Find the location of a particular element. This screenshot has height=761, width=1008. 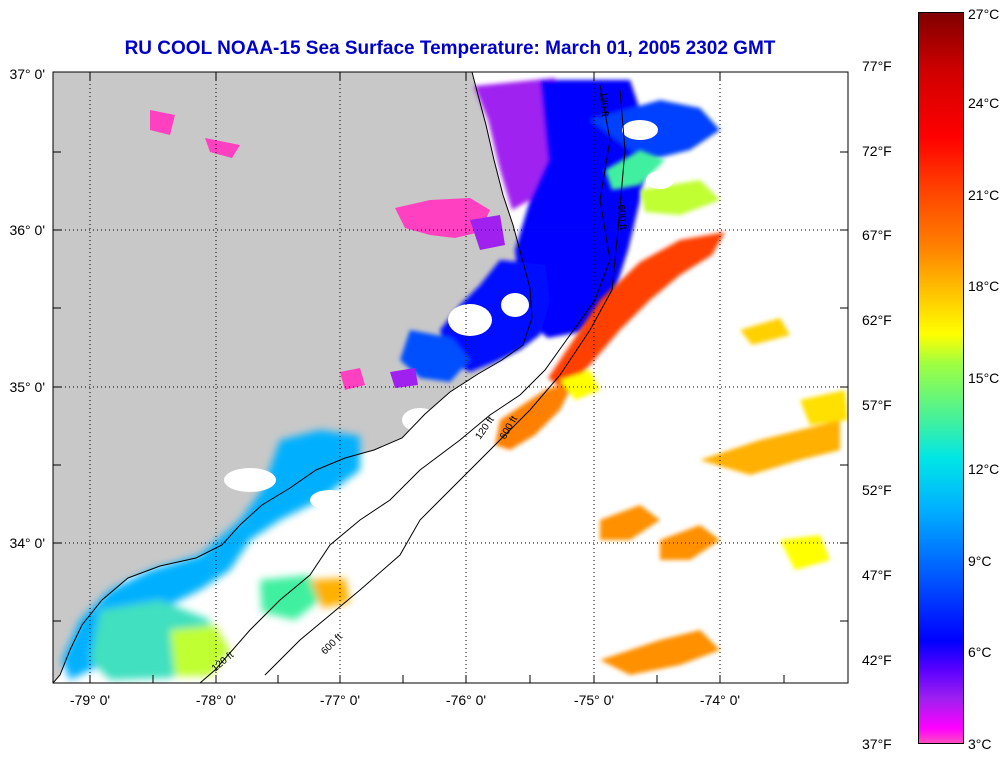

lon-label: -78° 0' is located at coordinates (216, 700).